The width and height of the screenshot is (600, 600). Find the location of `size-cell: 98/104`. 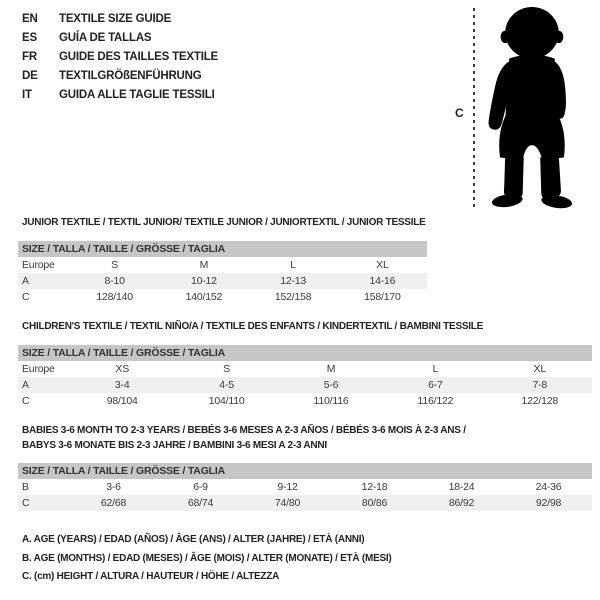

size-cell: 98/104 is located at coordinates (122, 401).